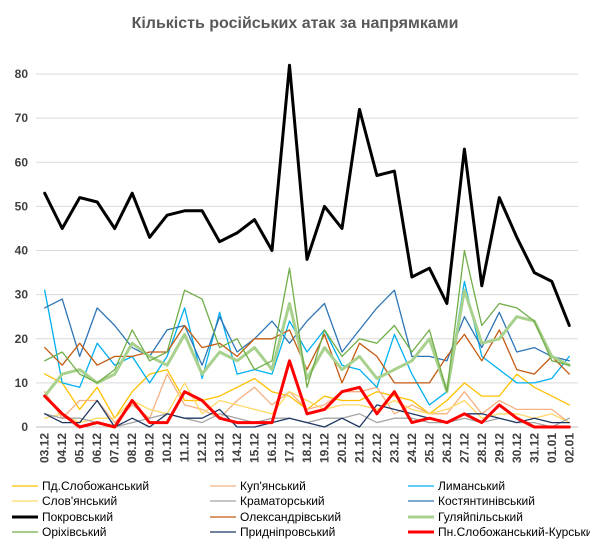  Describe the element at coordinates (273, 486) in the screenshot. I see `legend-label-1: Куп'янський` at that location.